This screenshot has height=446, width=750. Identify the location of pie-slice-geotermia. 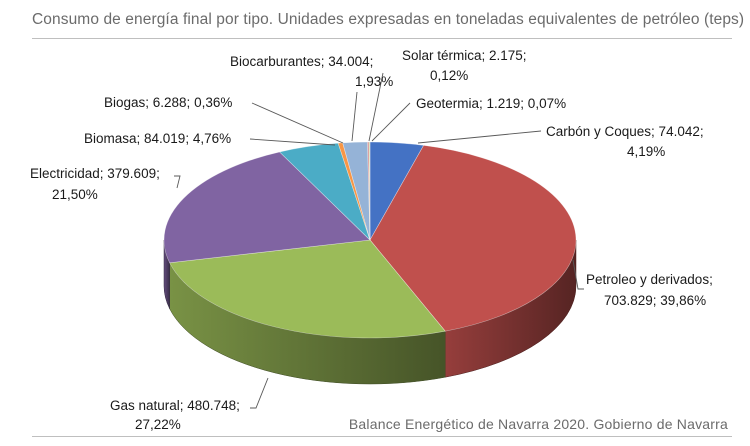
(369, 191).